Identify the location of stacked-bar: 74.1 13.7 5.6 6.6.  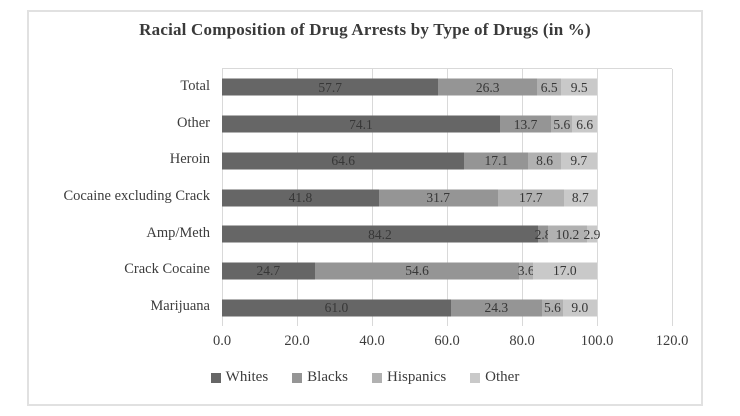
(409, 124).